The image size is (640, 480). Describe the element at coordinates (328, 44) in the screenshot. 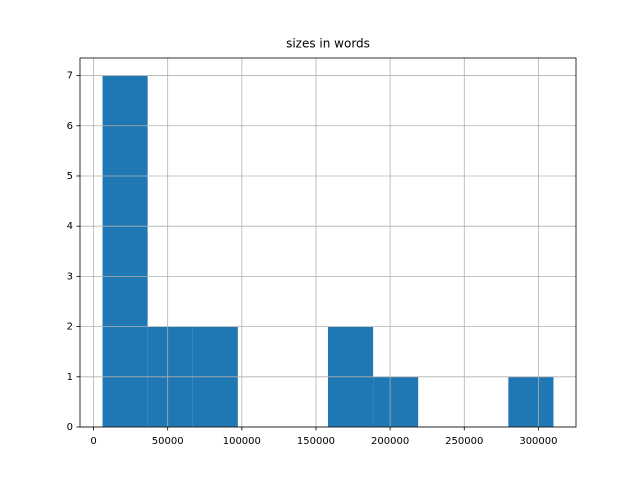

I see `chart-title: sizes in words` at that location.